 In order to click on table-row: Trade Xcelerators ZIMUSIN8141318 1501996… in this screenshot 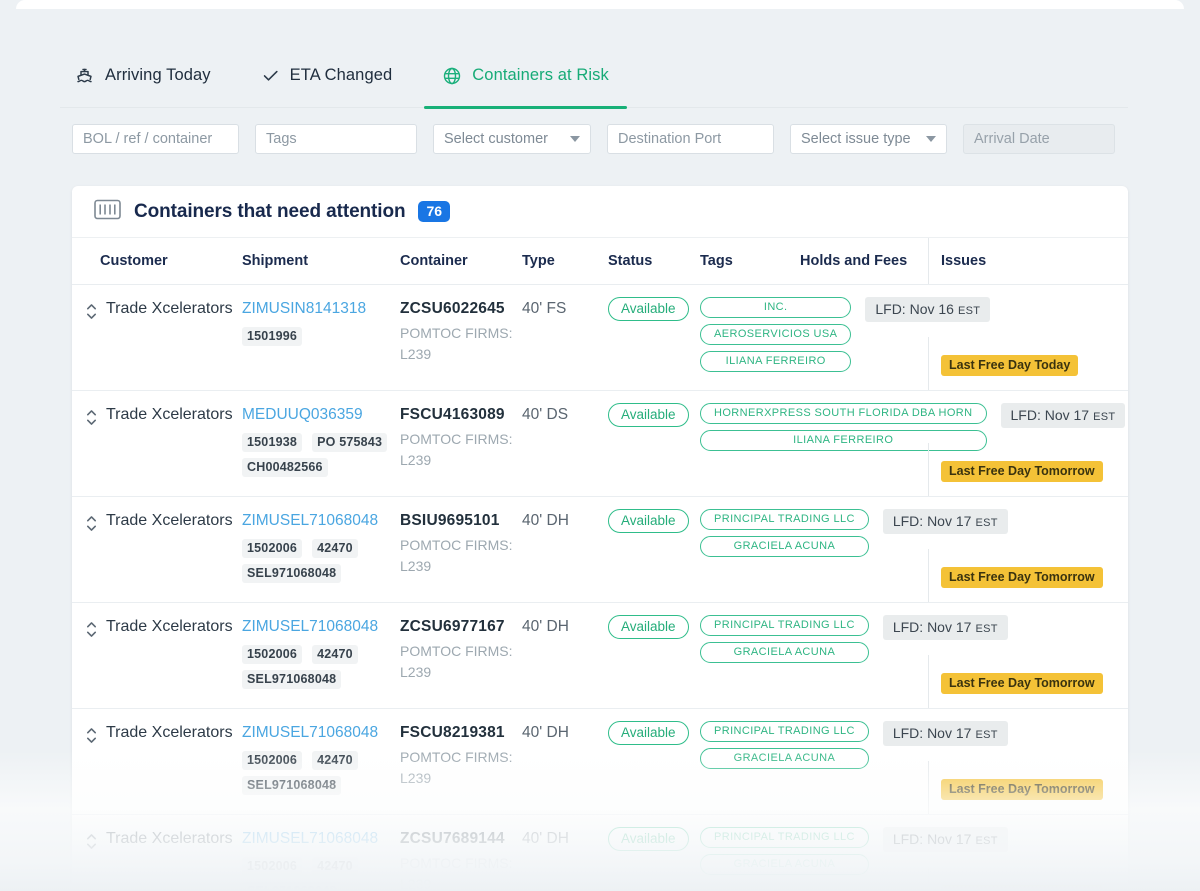, I will do `click(600, 338)`.